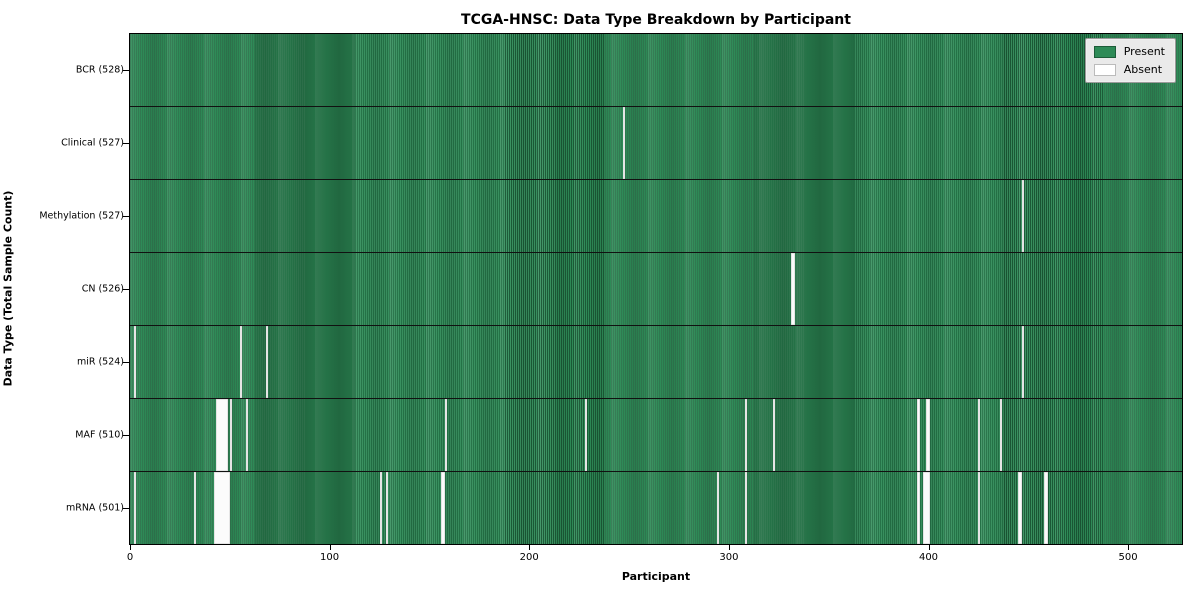 The image size is (1200, 600). Describe the element at coordinates (330, 557) in the screenshot. I see `x-tick-label: 100` at that location.